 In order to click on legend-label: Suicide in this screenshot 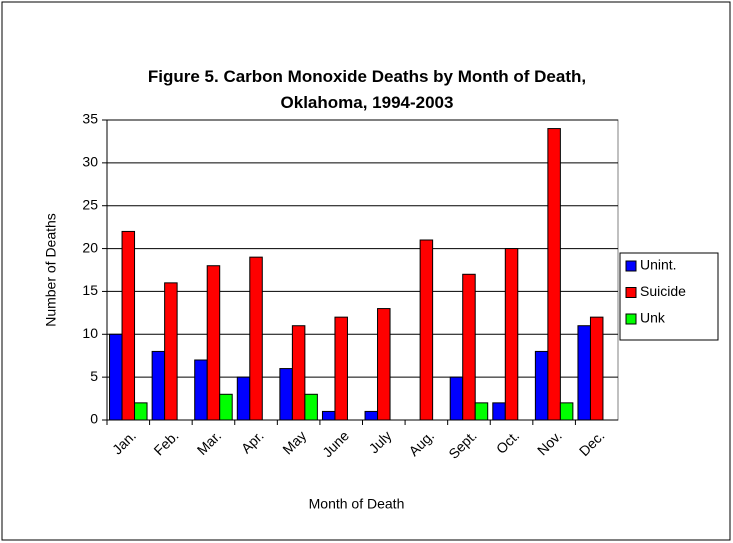, I will do `click(663, 291)`.